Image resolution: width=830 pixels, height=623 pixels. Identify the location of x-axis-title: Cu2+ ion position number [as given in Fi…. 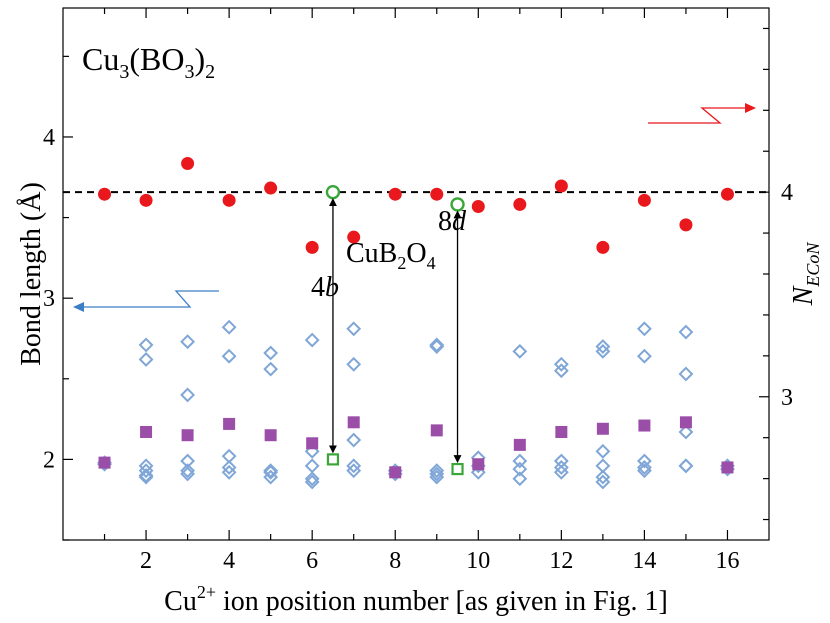
(416, 599).